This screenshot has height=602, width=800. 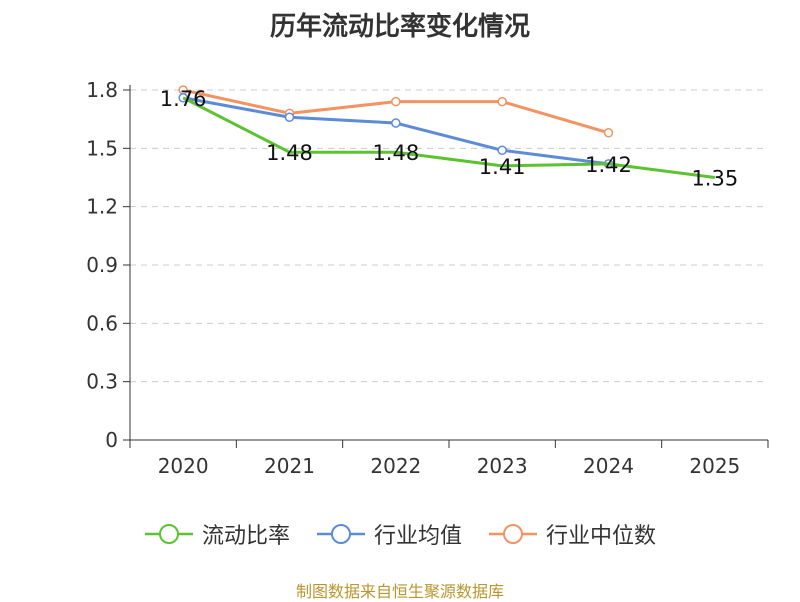 I want to click on y-tick-label: 0, so click(x=111, y=440).